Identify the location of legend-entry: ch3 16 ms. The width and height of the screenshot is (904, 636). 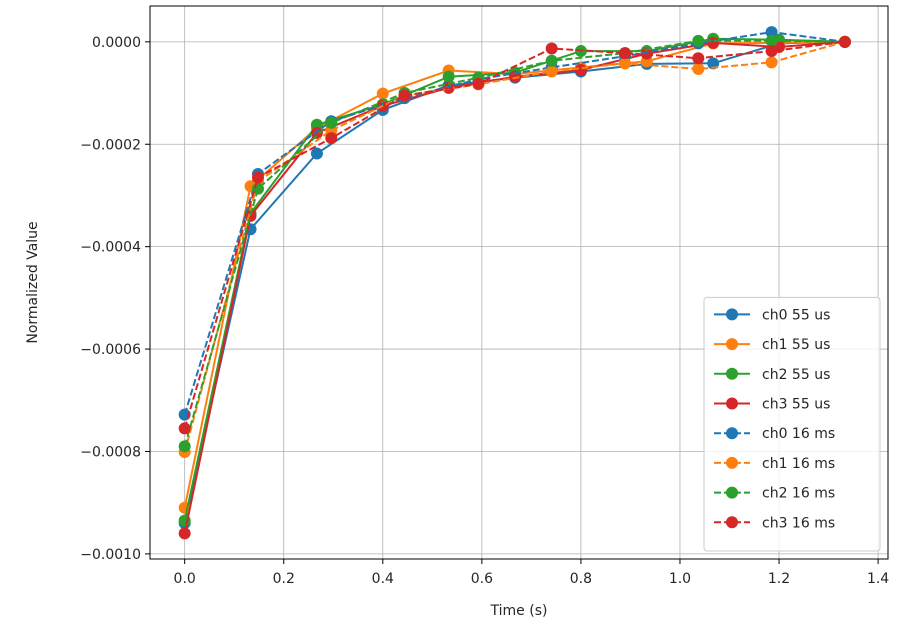
(774, 523).